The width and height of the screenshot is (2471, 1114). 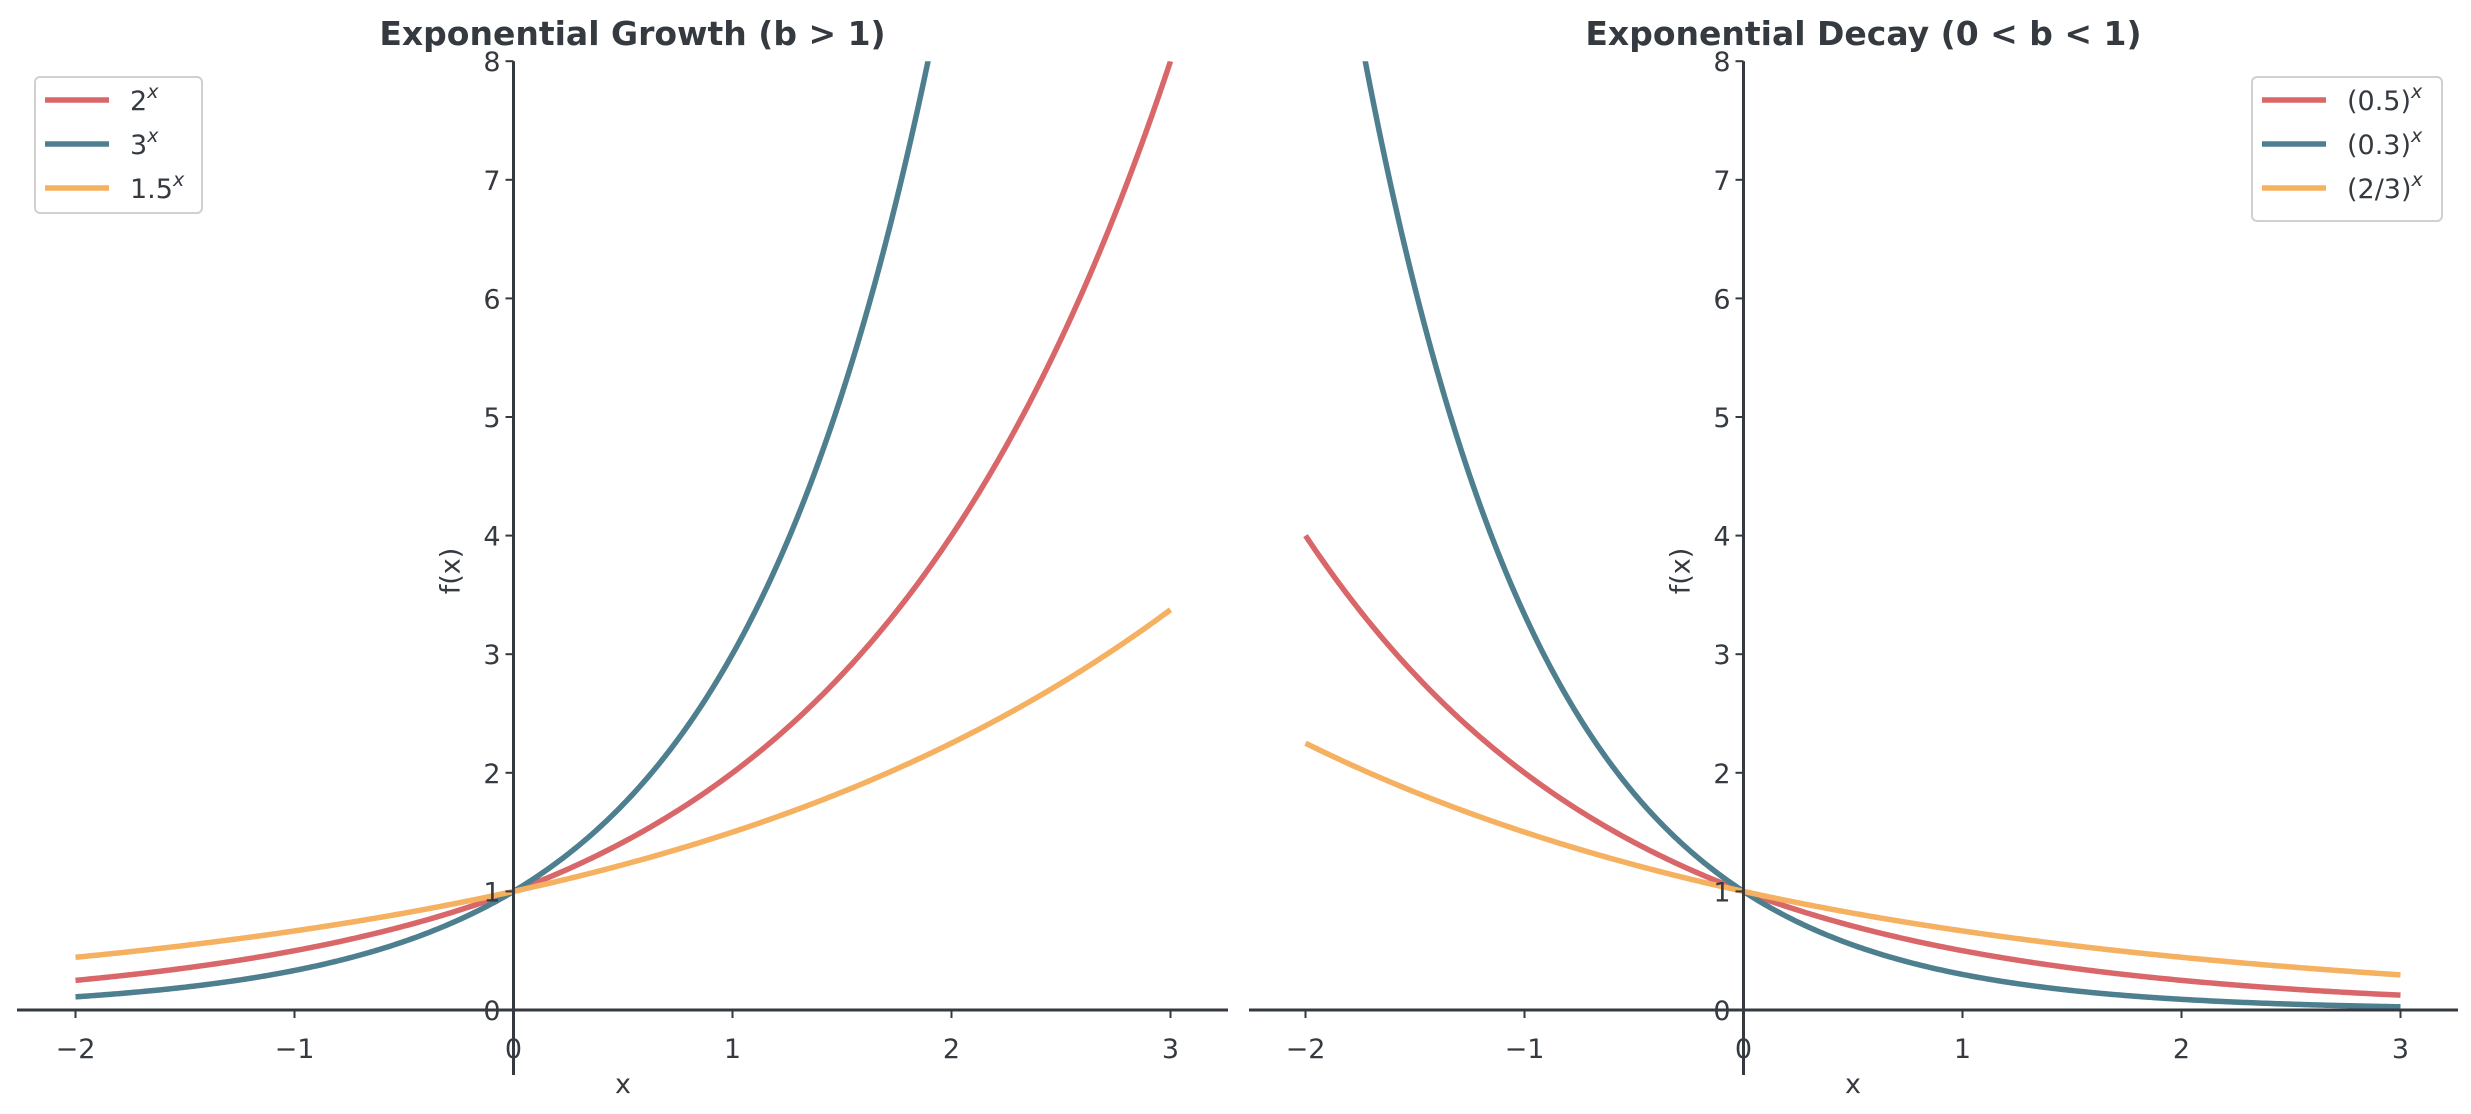 I want to click on chart-title: Exponential Growth (b > 1), so click(x=632, y=33).